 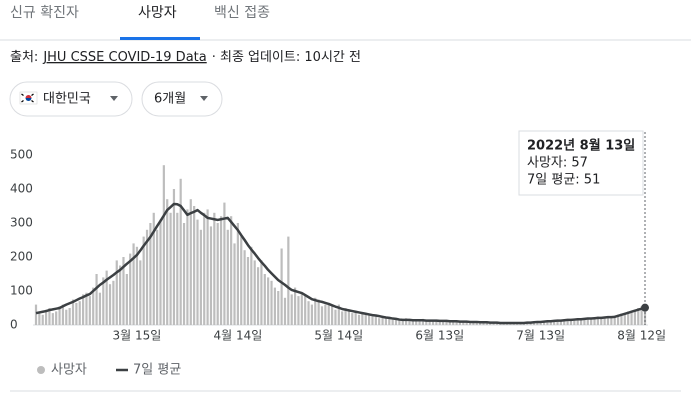 What do you see at coordinates (237, 336) in the screenshot?
I see `x-tick-label: 4월 14일` at bounding box center [237, 336].